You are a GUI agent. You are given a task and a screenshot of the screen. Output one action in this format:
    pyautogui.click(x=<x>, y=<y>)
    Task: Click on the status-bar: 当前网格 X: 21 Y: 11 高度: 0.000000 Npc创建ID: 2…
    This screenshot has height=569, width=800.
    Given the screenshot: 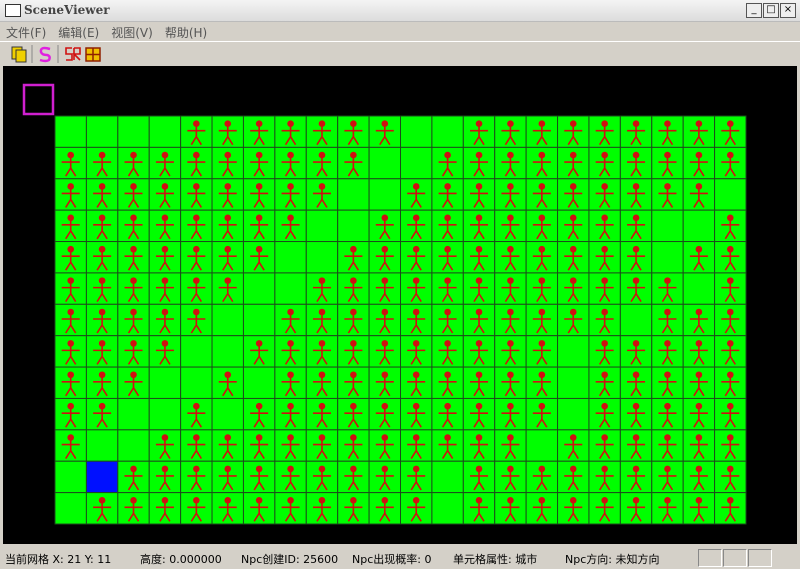 What is the action you would take?
    pyautogui.click(x=400, y=557)
    